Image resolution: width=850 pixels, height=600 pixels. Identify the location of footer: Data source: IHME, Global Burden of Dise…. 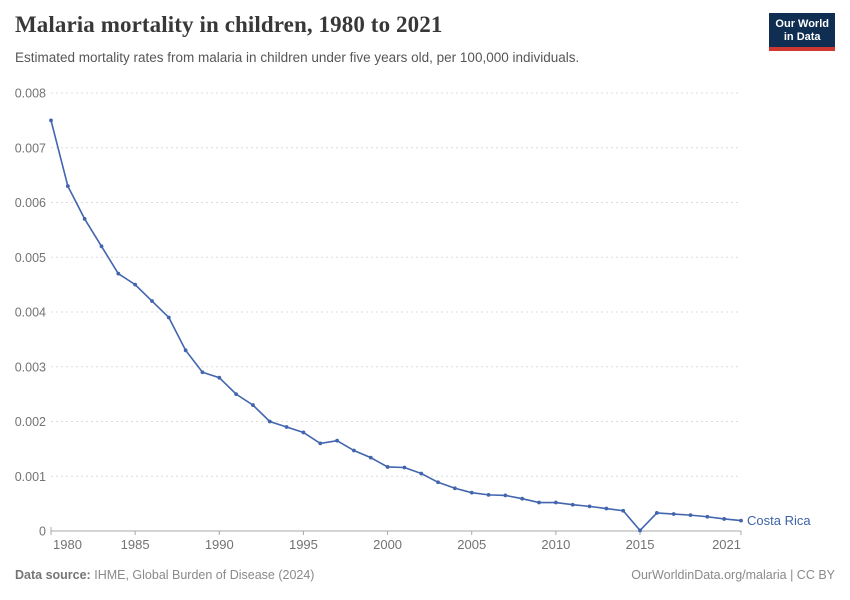
(425, 575).